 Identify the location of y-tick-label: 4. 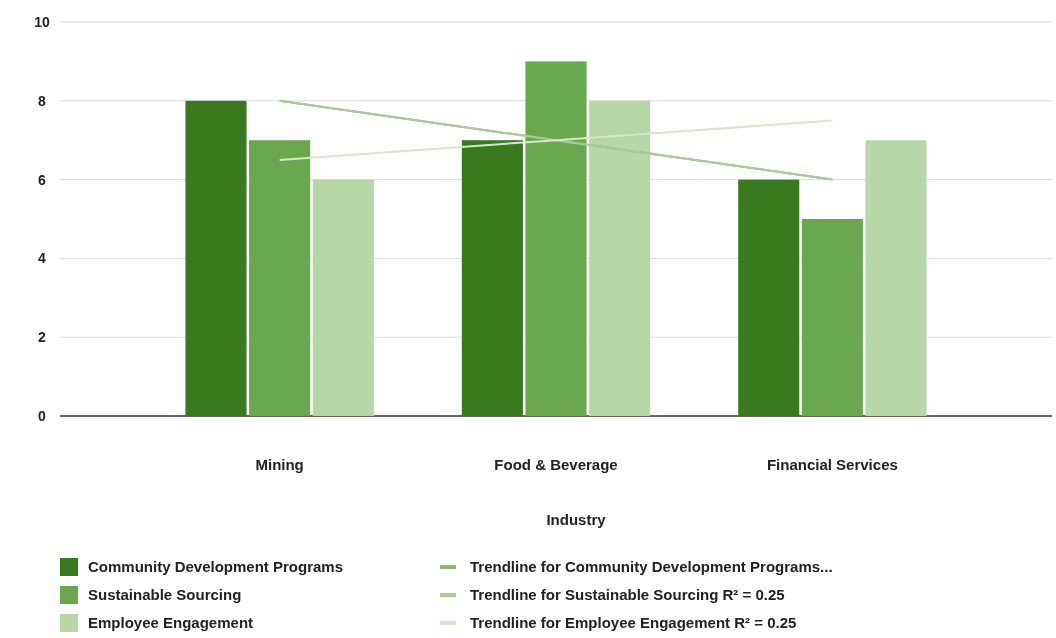
(42, 258).